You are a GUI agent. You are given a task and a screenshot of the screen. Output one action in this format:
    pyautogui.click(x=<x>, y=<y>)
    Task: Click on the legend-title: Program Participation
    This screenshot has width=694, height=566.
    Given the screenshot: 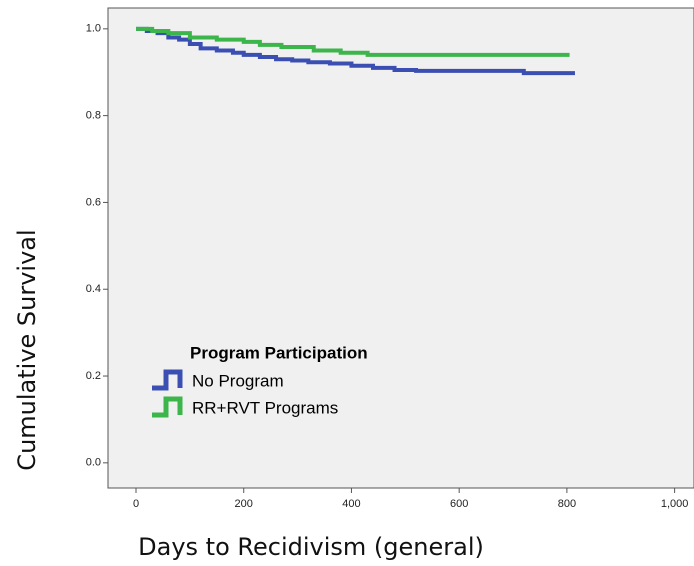 What is the action you would take?
    pyautogui.click(x=279, y=352)
    